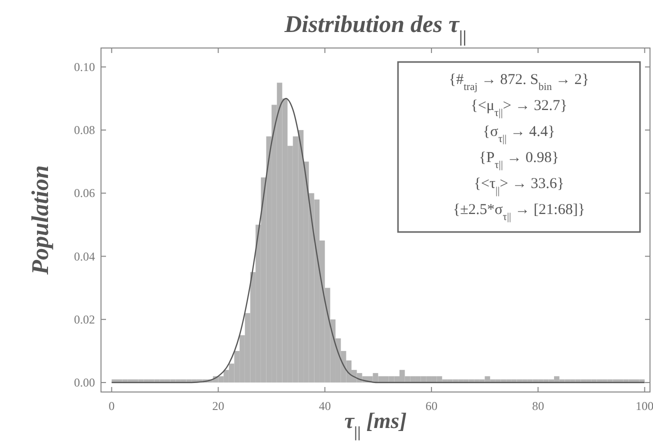  What do you see at coordinates (324, 406) in the screenshot?
I see `x-tick-label: 40` at bounding box center [324, 406].